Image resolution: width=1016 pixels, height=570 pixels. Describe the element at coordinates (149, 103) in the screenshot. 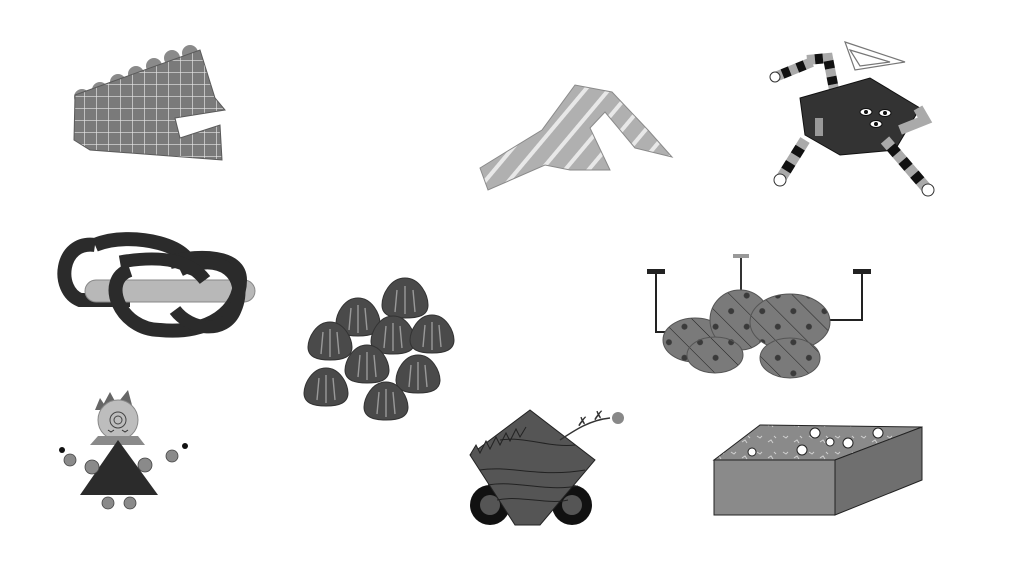

I see `gridded-claw-shape` at that location.